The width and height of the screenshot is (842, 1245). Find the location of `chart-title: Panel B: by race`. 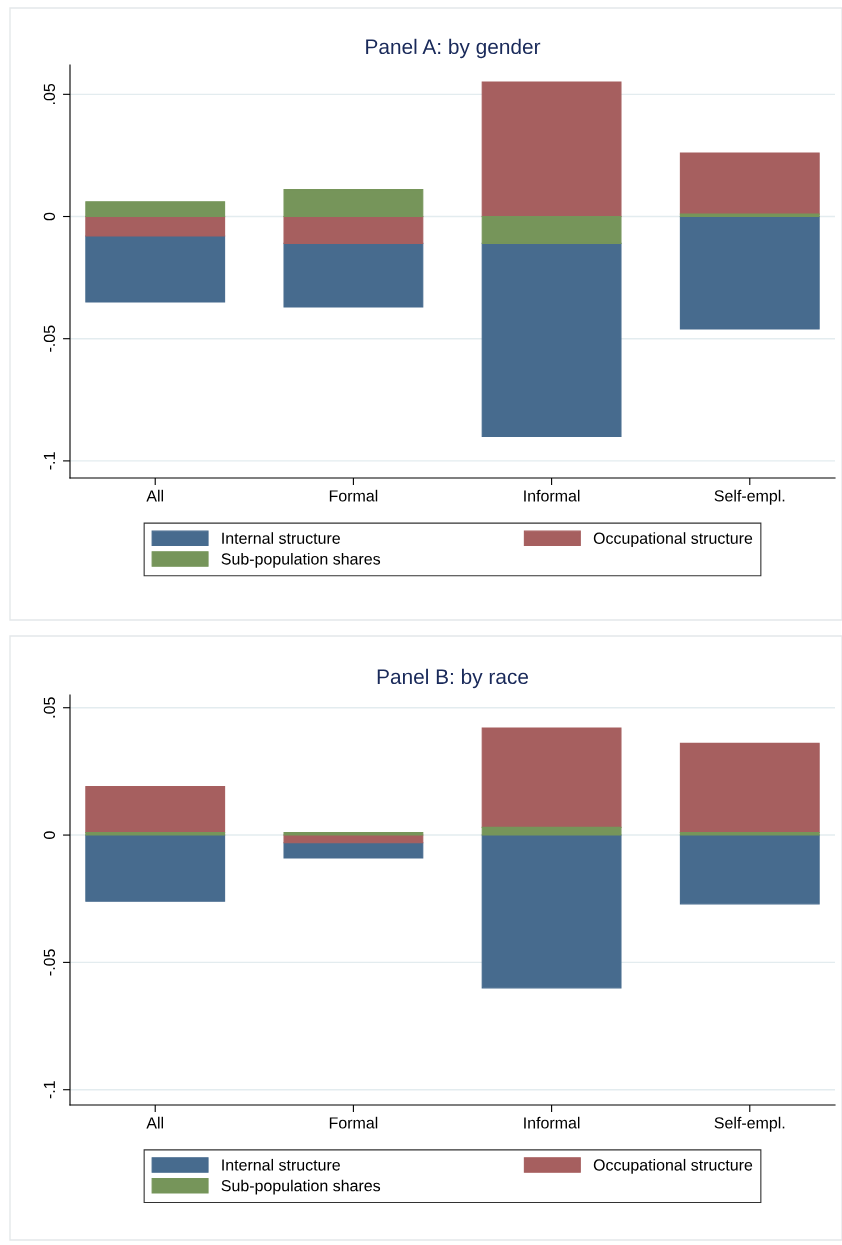

chart-title: Panel B: by race is located at coordinates (453, 678).